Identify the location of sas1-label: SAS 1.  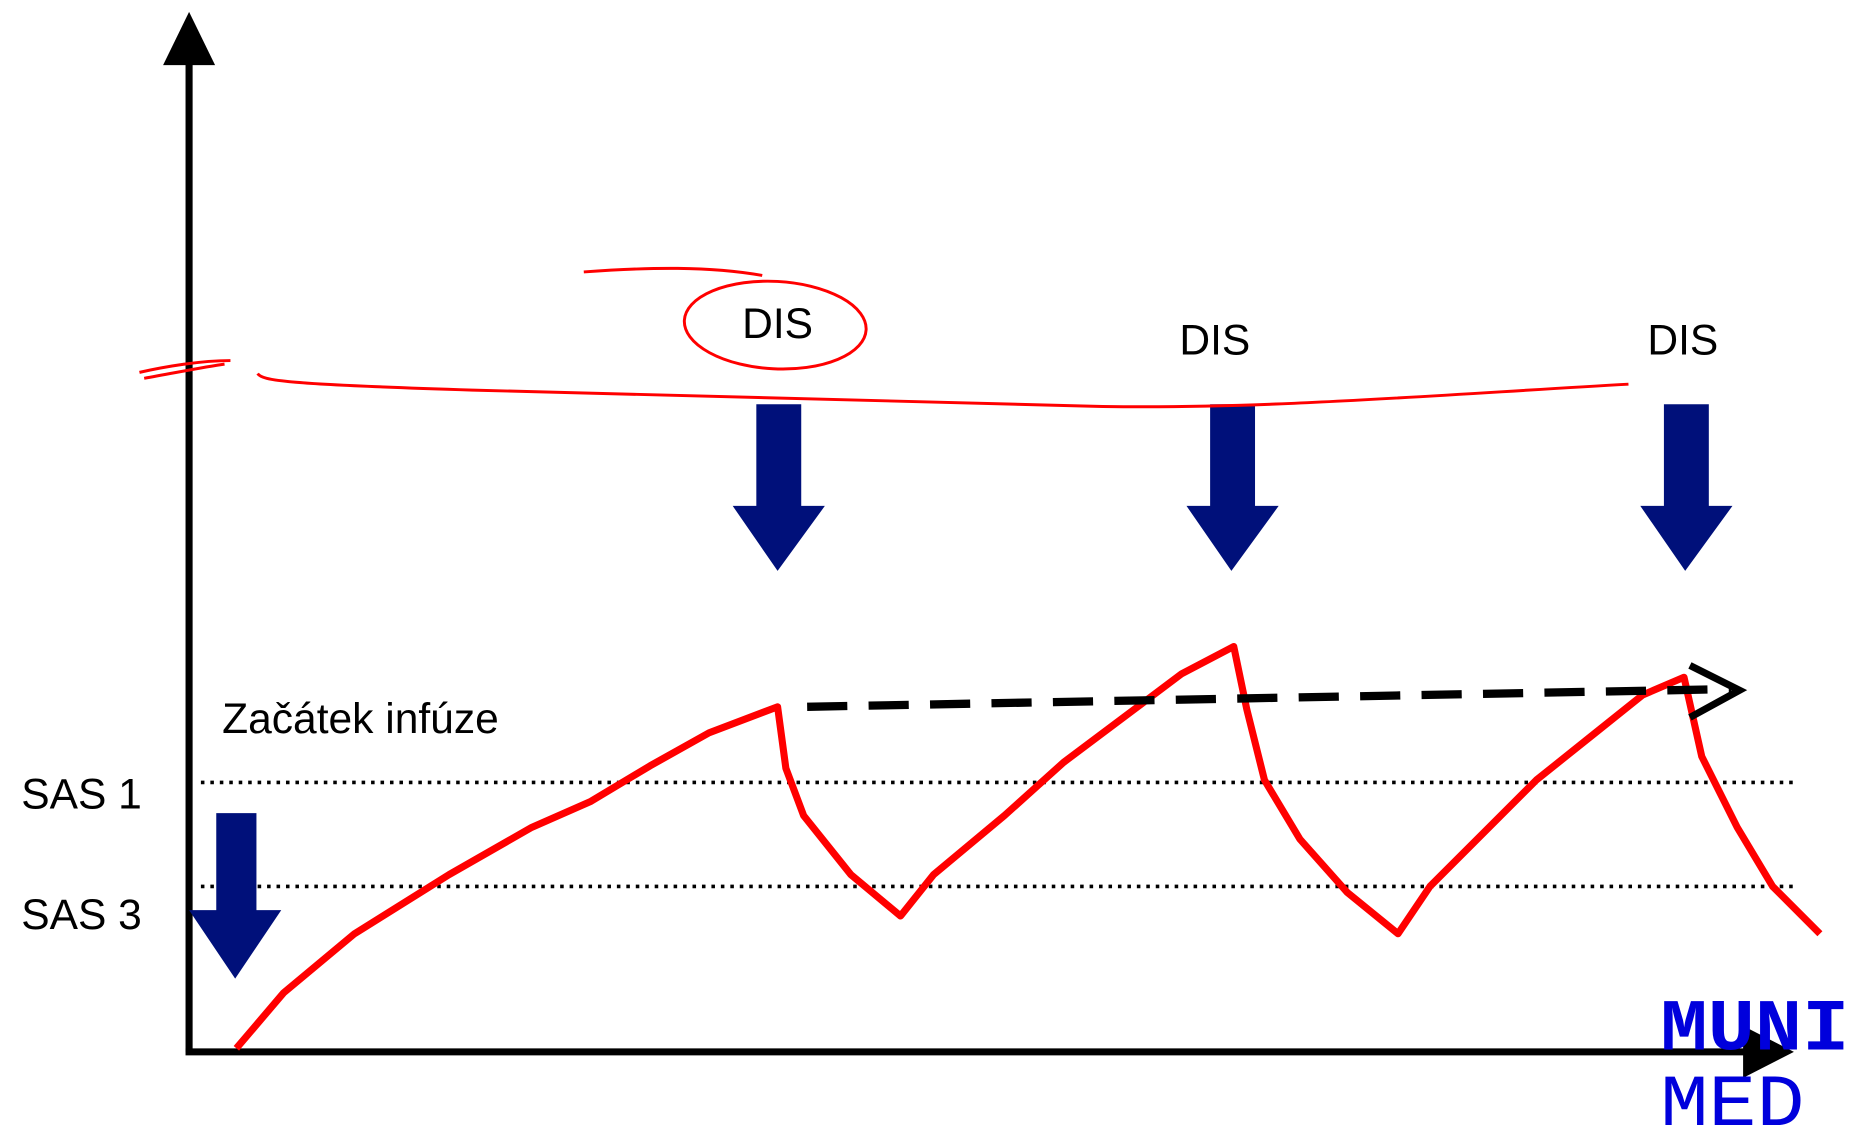
(81, 794).